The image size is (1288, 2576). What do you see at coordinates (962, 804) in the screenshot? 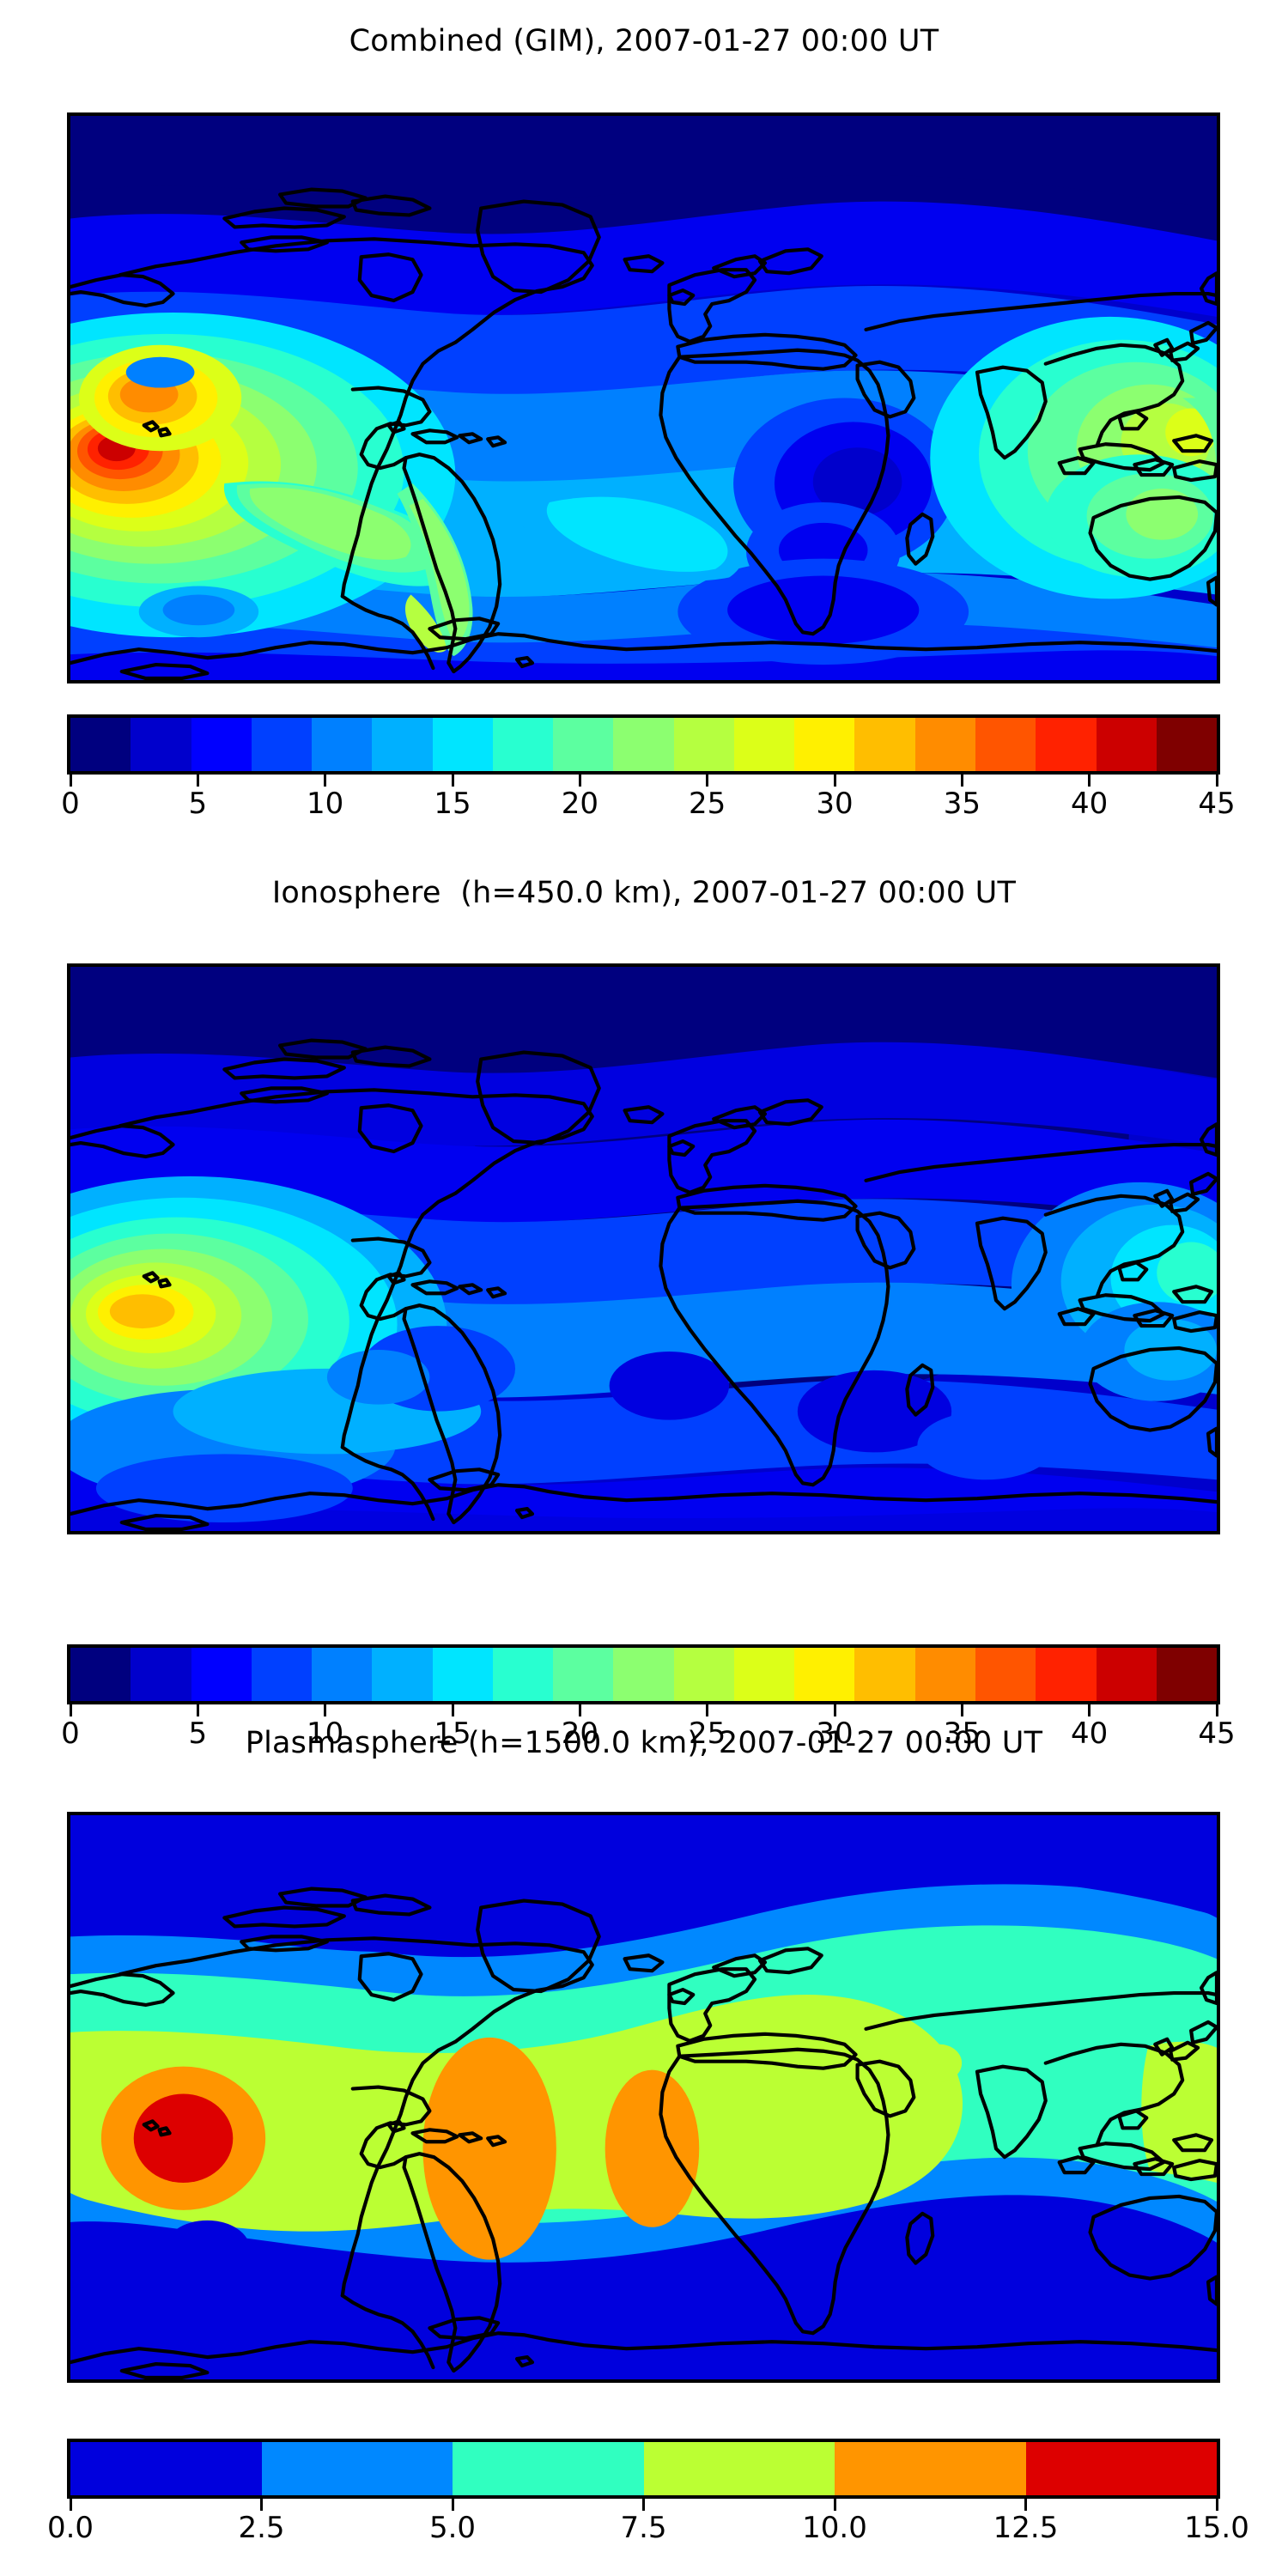
I see `colorbar-tick-label-7: 35` at bounding box center [962, 804].